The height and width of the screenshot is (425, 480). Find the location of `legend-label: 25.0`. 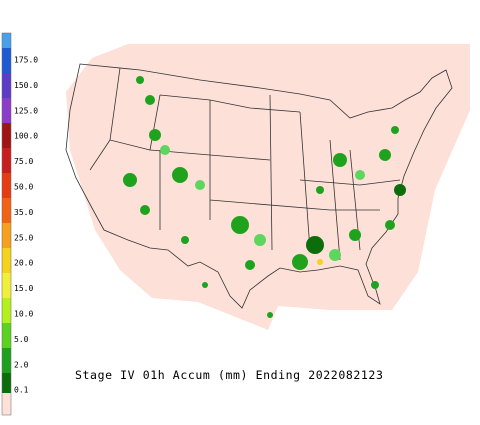

legend-label: 25.0 is located at coordinates (23, 237).